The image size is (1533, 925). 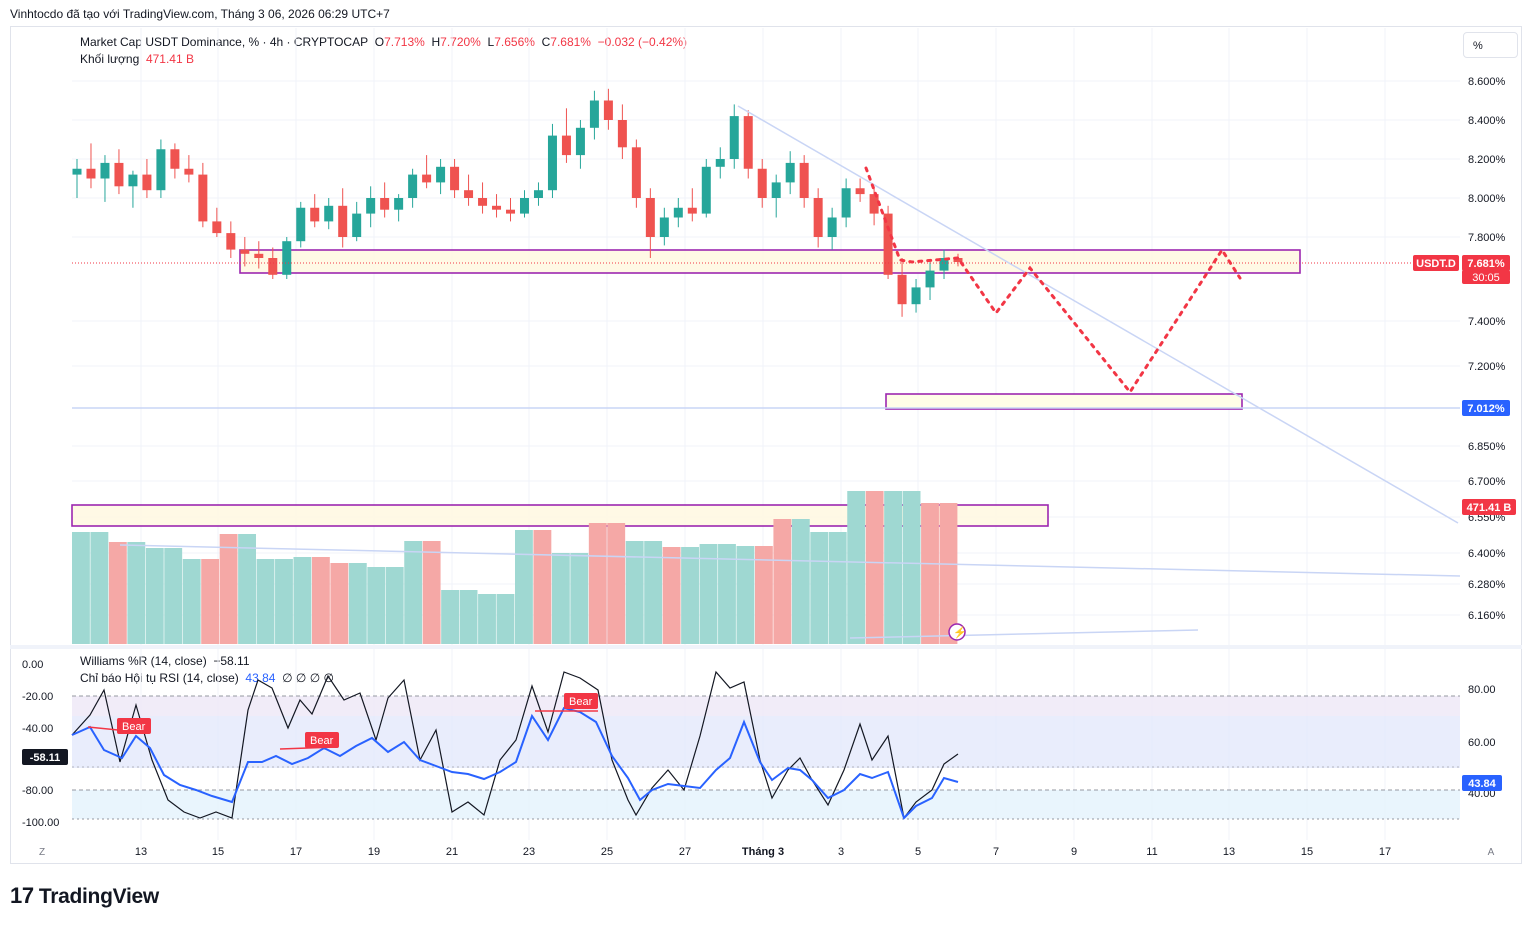 I want to click on wr-axis-label: 0.00, so click(x=32, y=665).